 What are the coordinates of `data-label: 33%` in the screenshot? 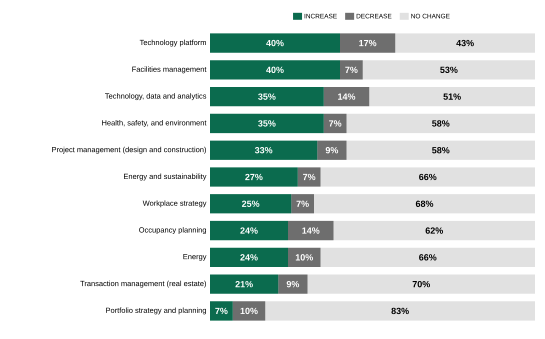 It's located at (263, 150).